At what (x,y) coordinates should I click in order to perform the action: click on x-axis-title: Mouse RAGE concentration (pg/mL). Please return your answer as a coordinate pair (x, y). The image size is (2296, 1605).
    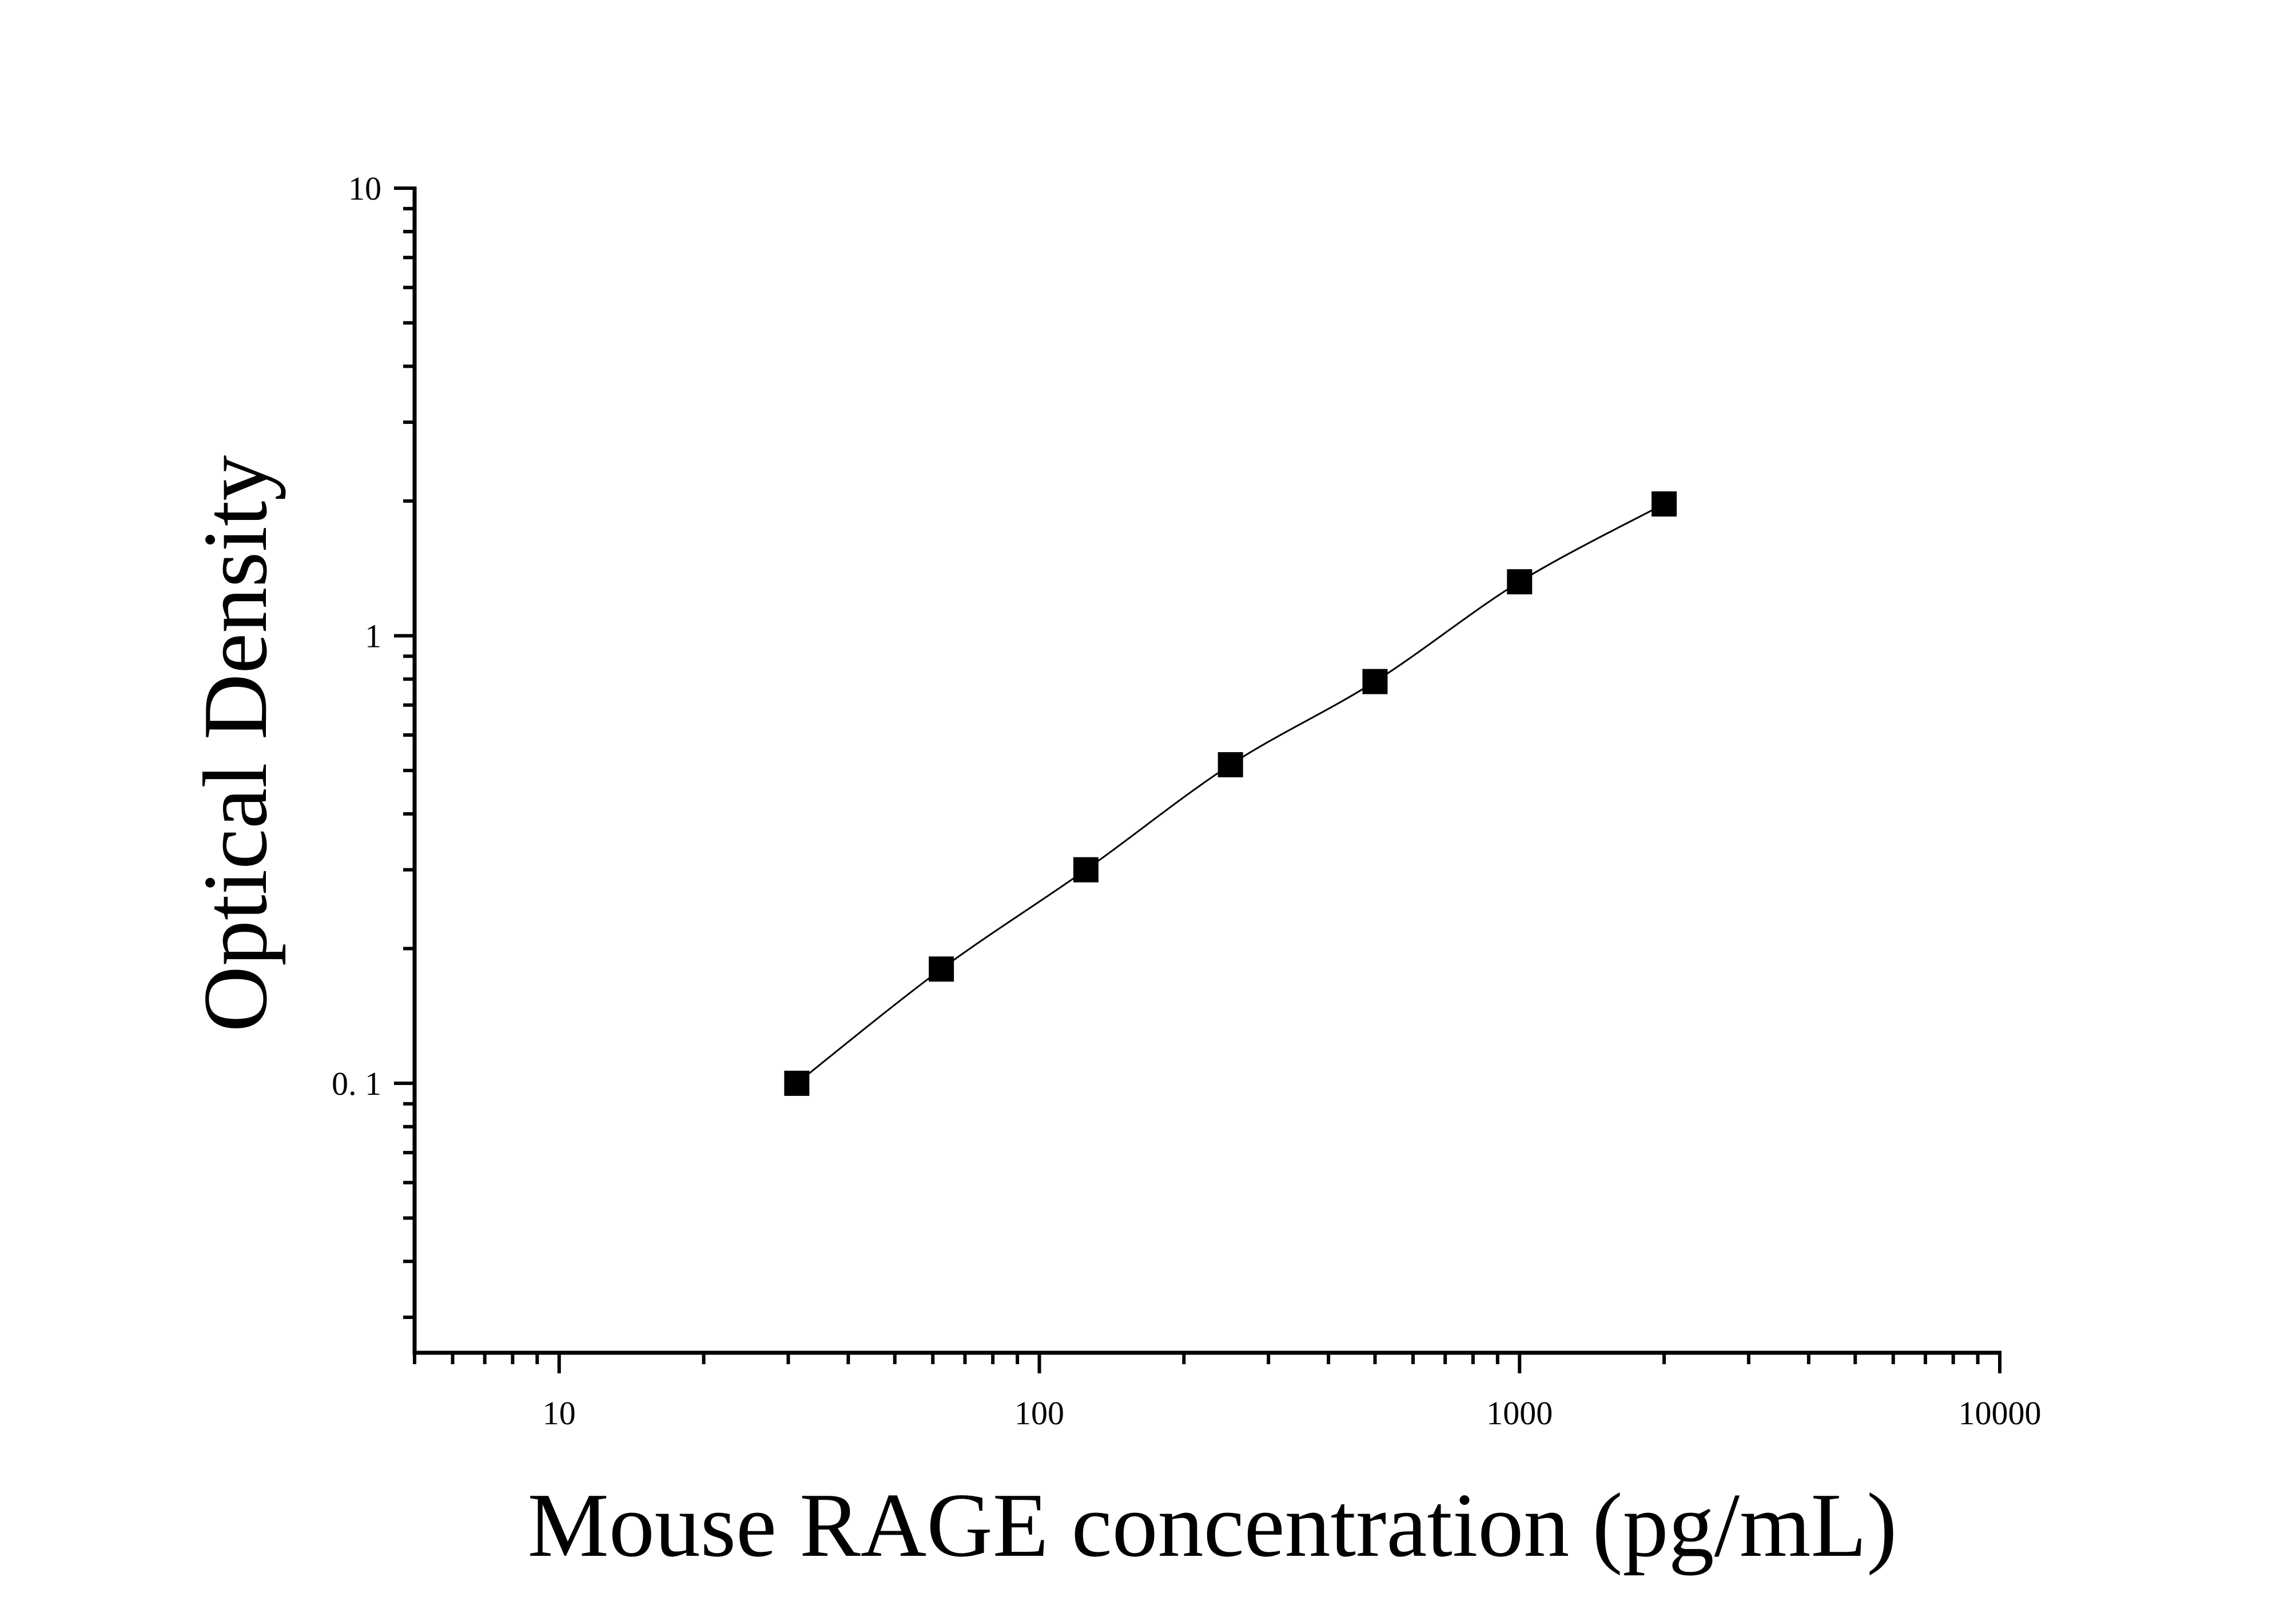
    Looking at the image, I should click on (1213, 1525).